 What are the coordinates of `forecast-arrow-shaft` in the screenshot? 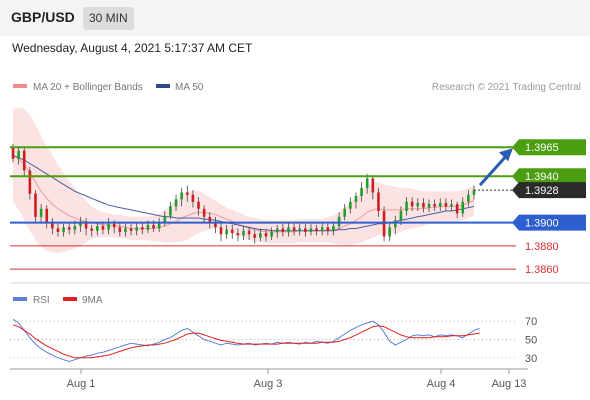 It's located at (493, 171).